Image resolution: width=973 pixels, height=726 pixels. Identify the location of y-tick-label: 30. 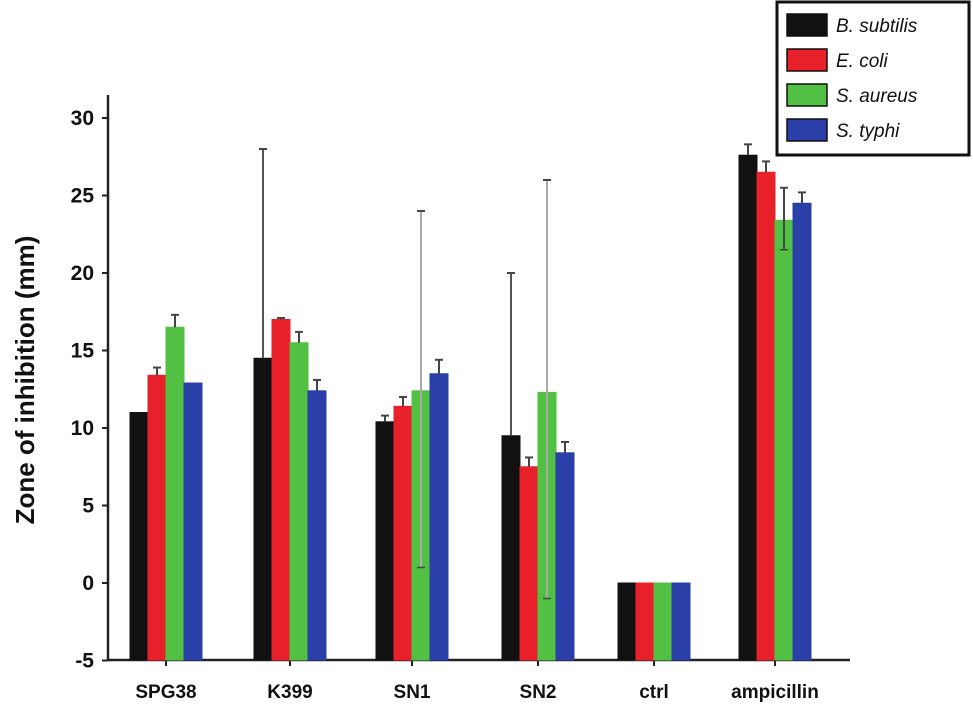
(82, 118).